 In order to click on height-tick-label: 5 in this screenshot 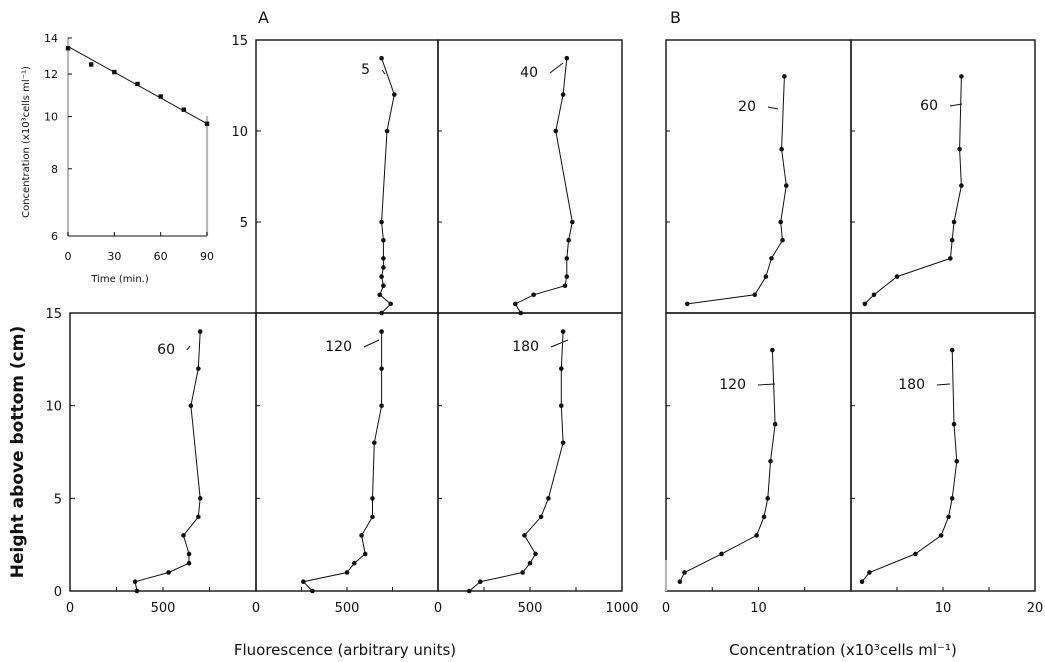, I will do `click(58, 499)`.